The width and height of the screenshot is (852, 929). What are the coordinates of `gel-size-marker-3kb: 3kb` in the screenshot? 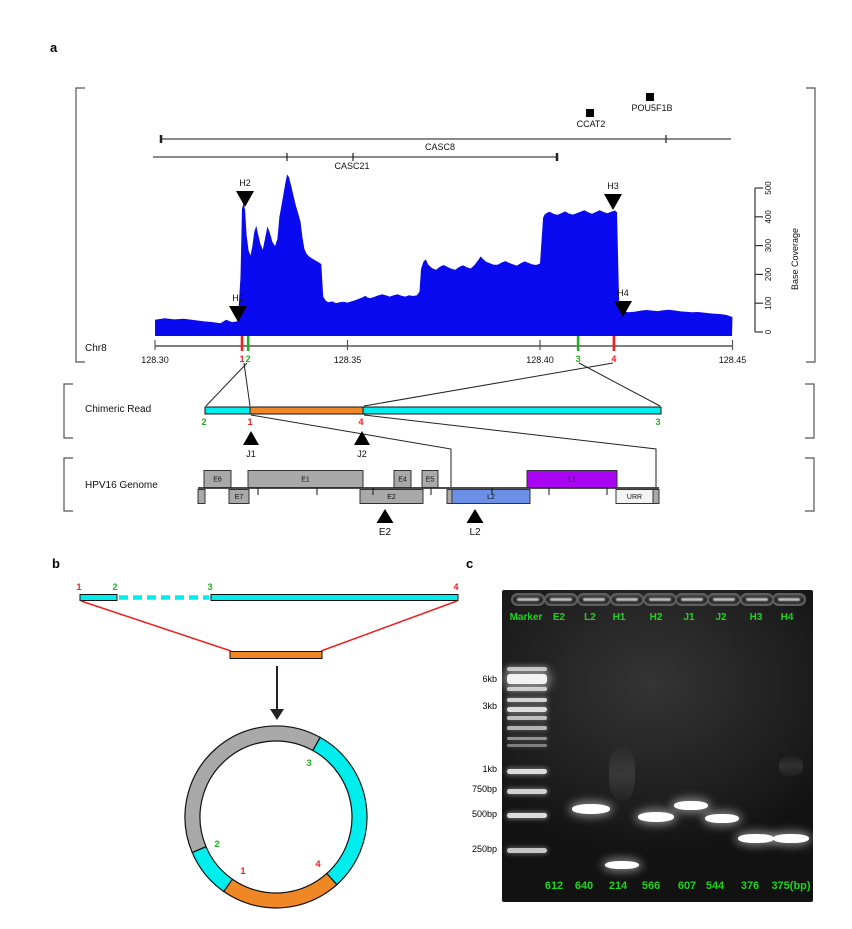 It's located at (489, 706).